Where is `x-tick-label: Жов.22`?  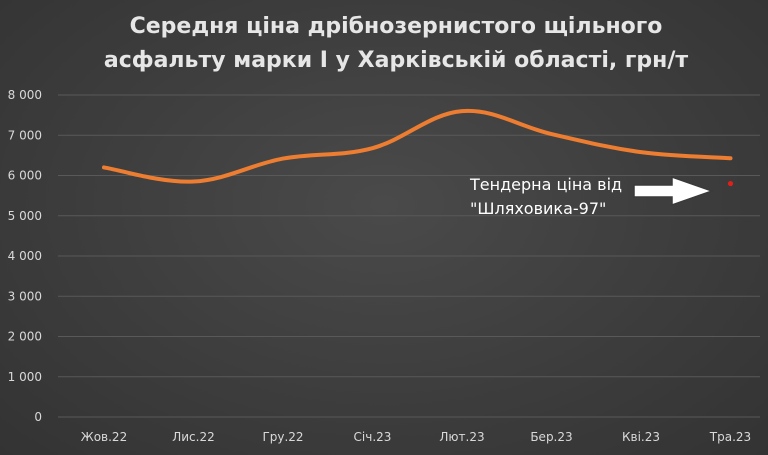
x-tick-label: Жов.22 is located at coordinates (104, 437).